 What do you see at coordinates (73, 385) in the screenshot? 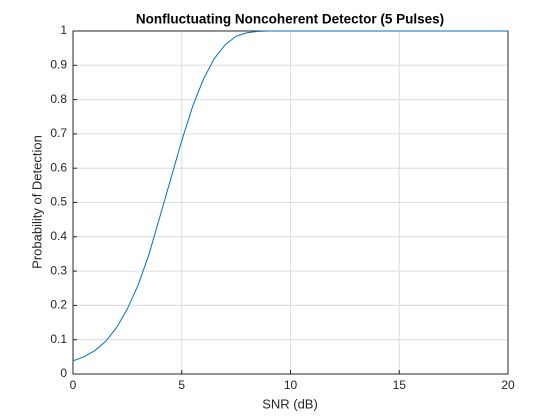
I see `x-tick-label: 0` at bounding box center [73, 385].